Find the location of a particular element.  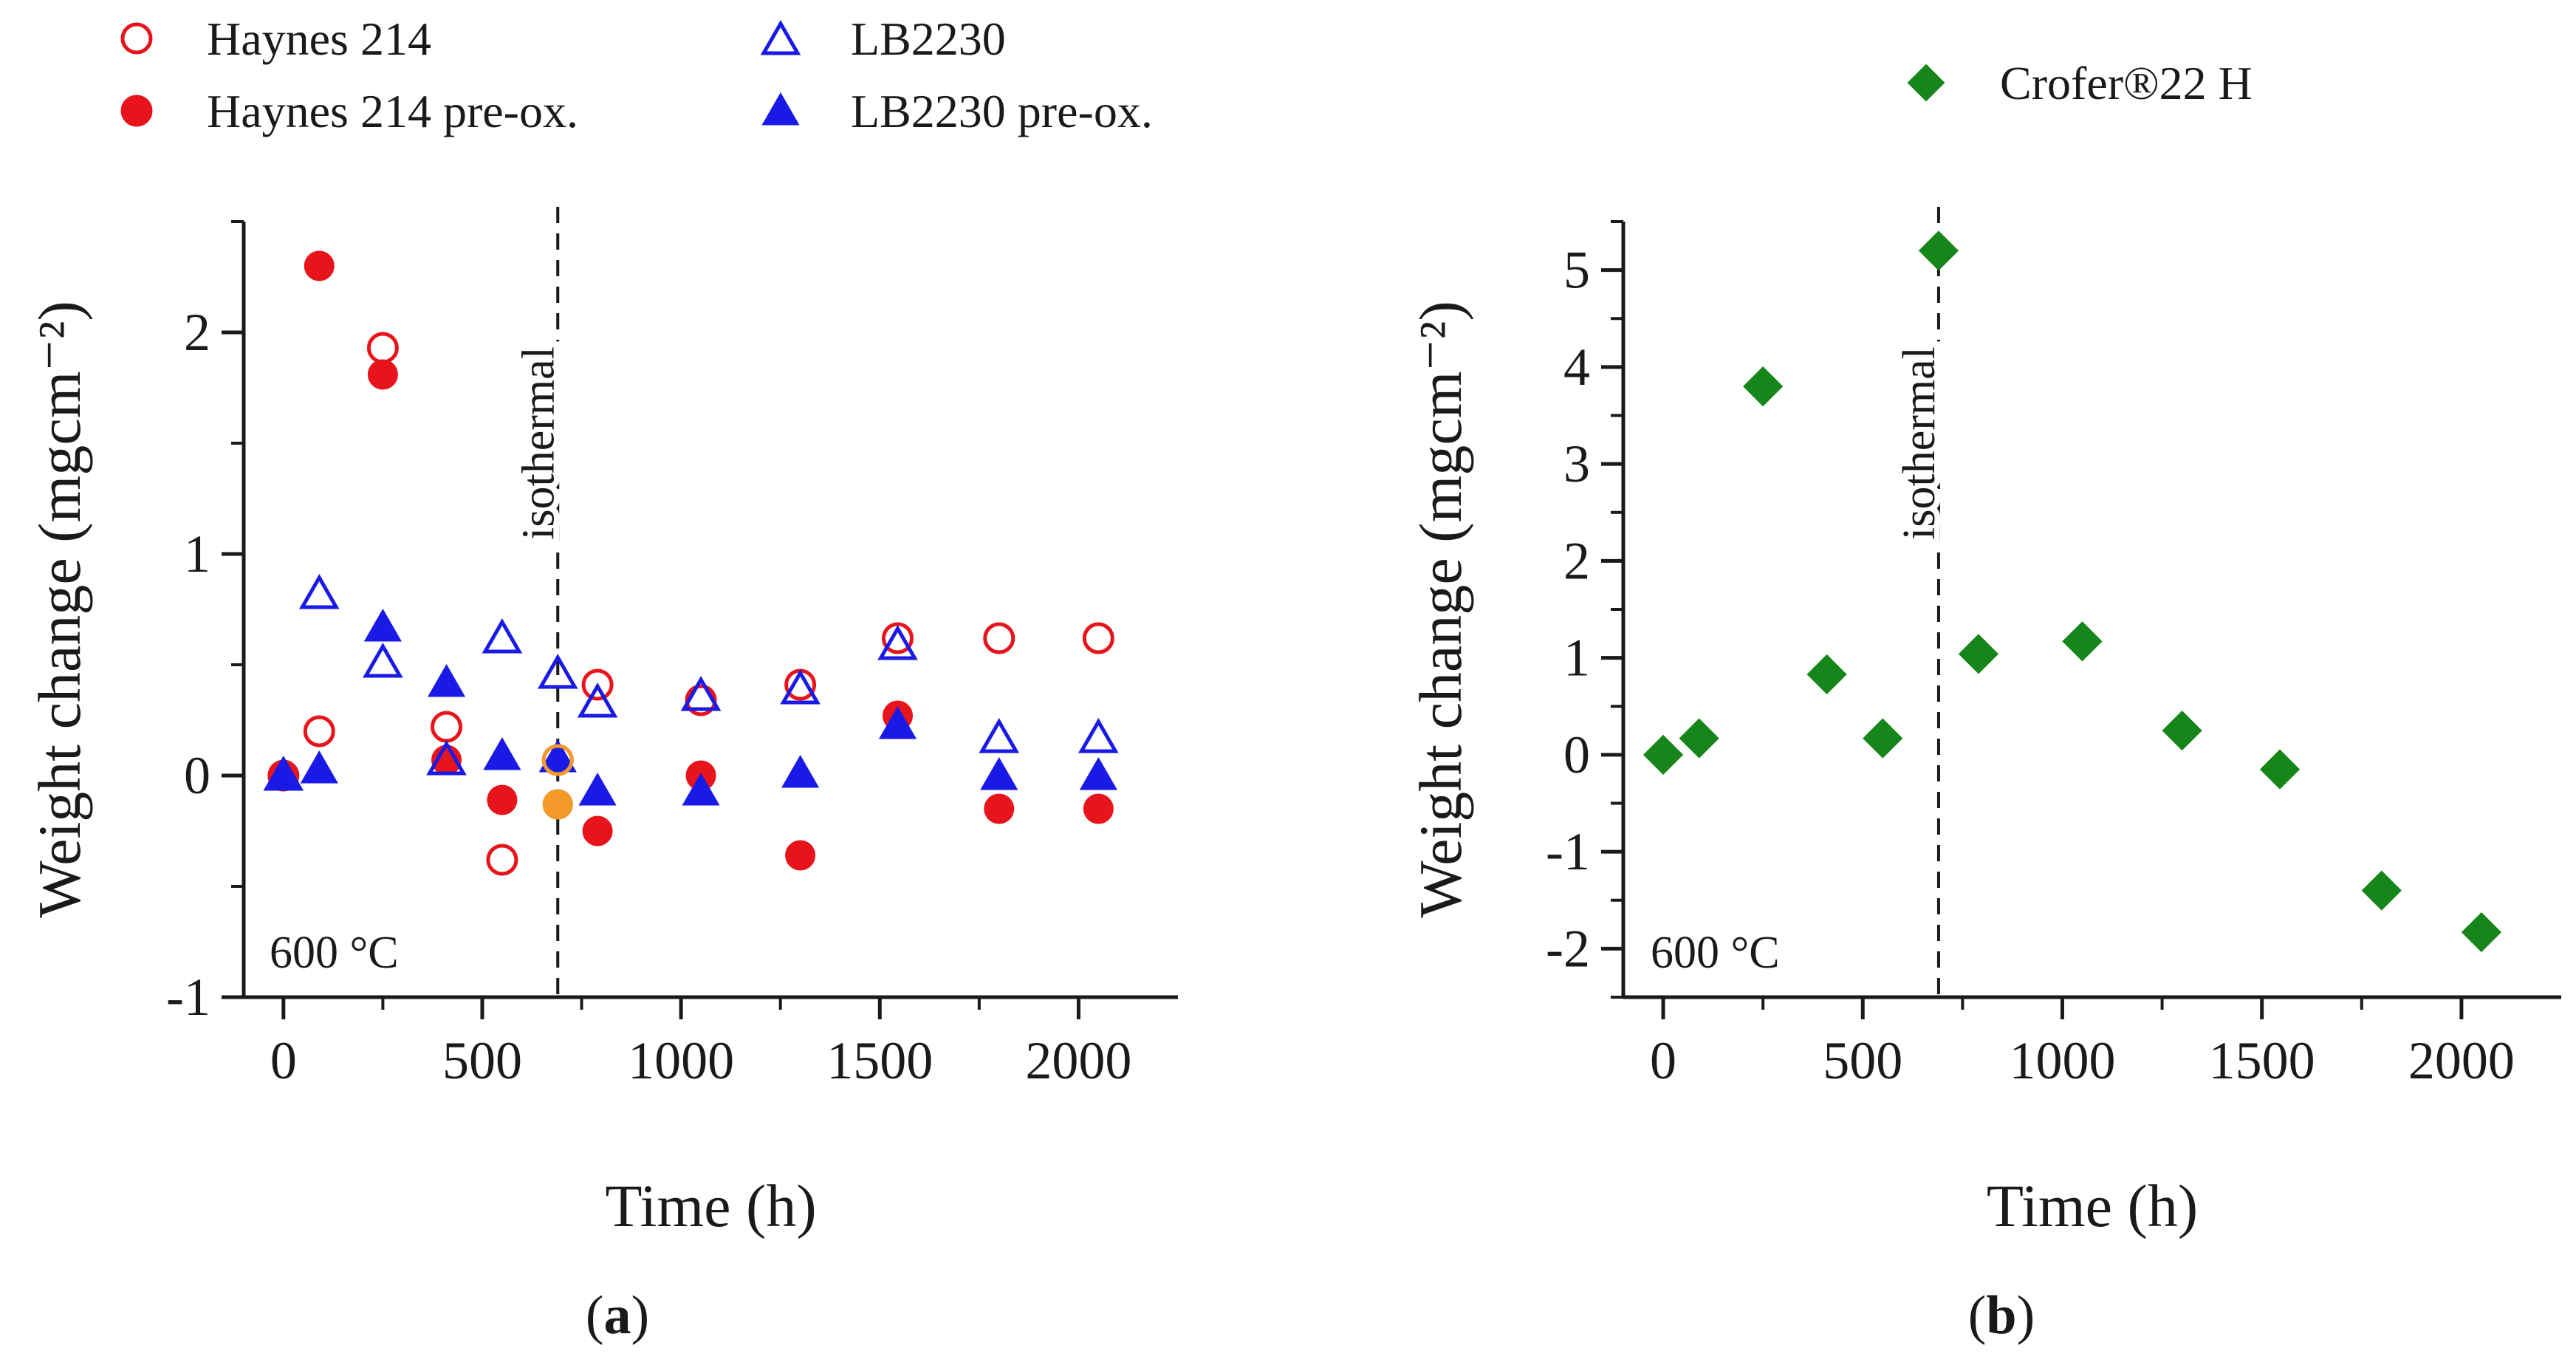

legend-label-lb2230: LB2230 is located at coordinates (928, 39).